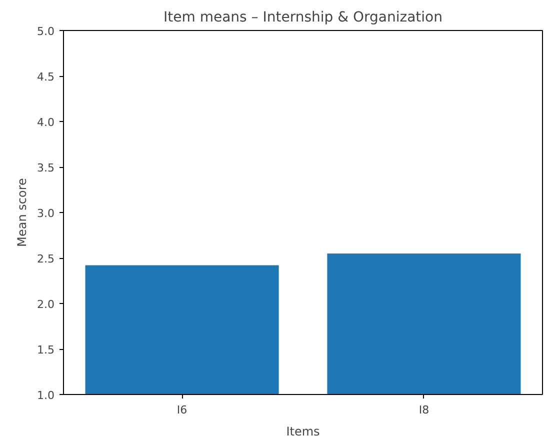  I want to click on y-tick-label: 5.0, so click(46, 31).